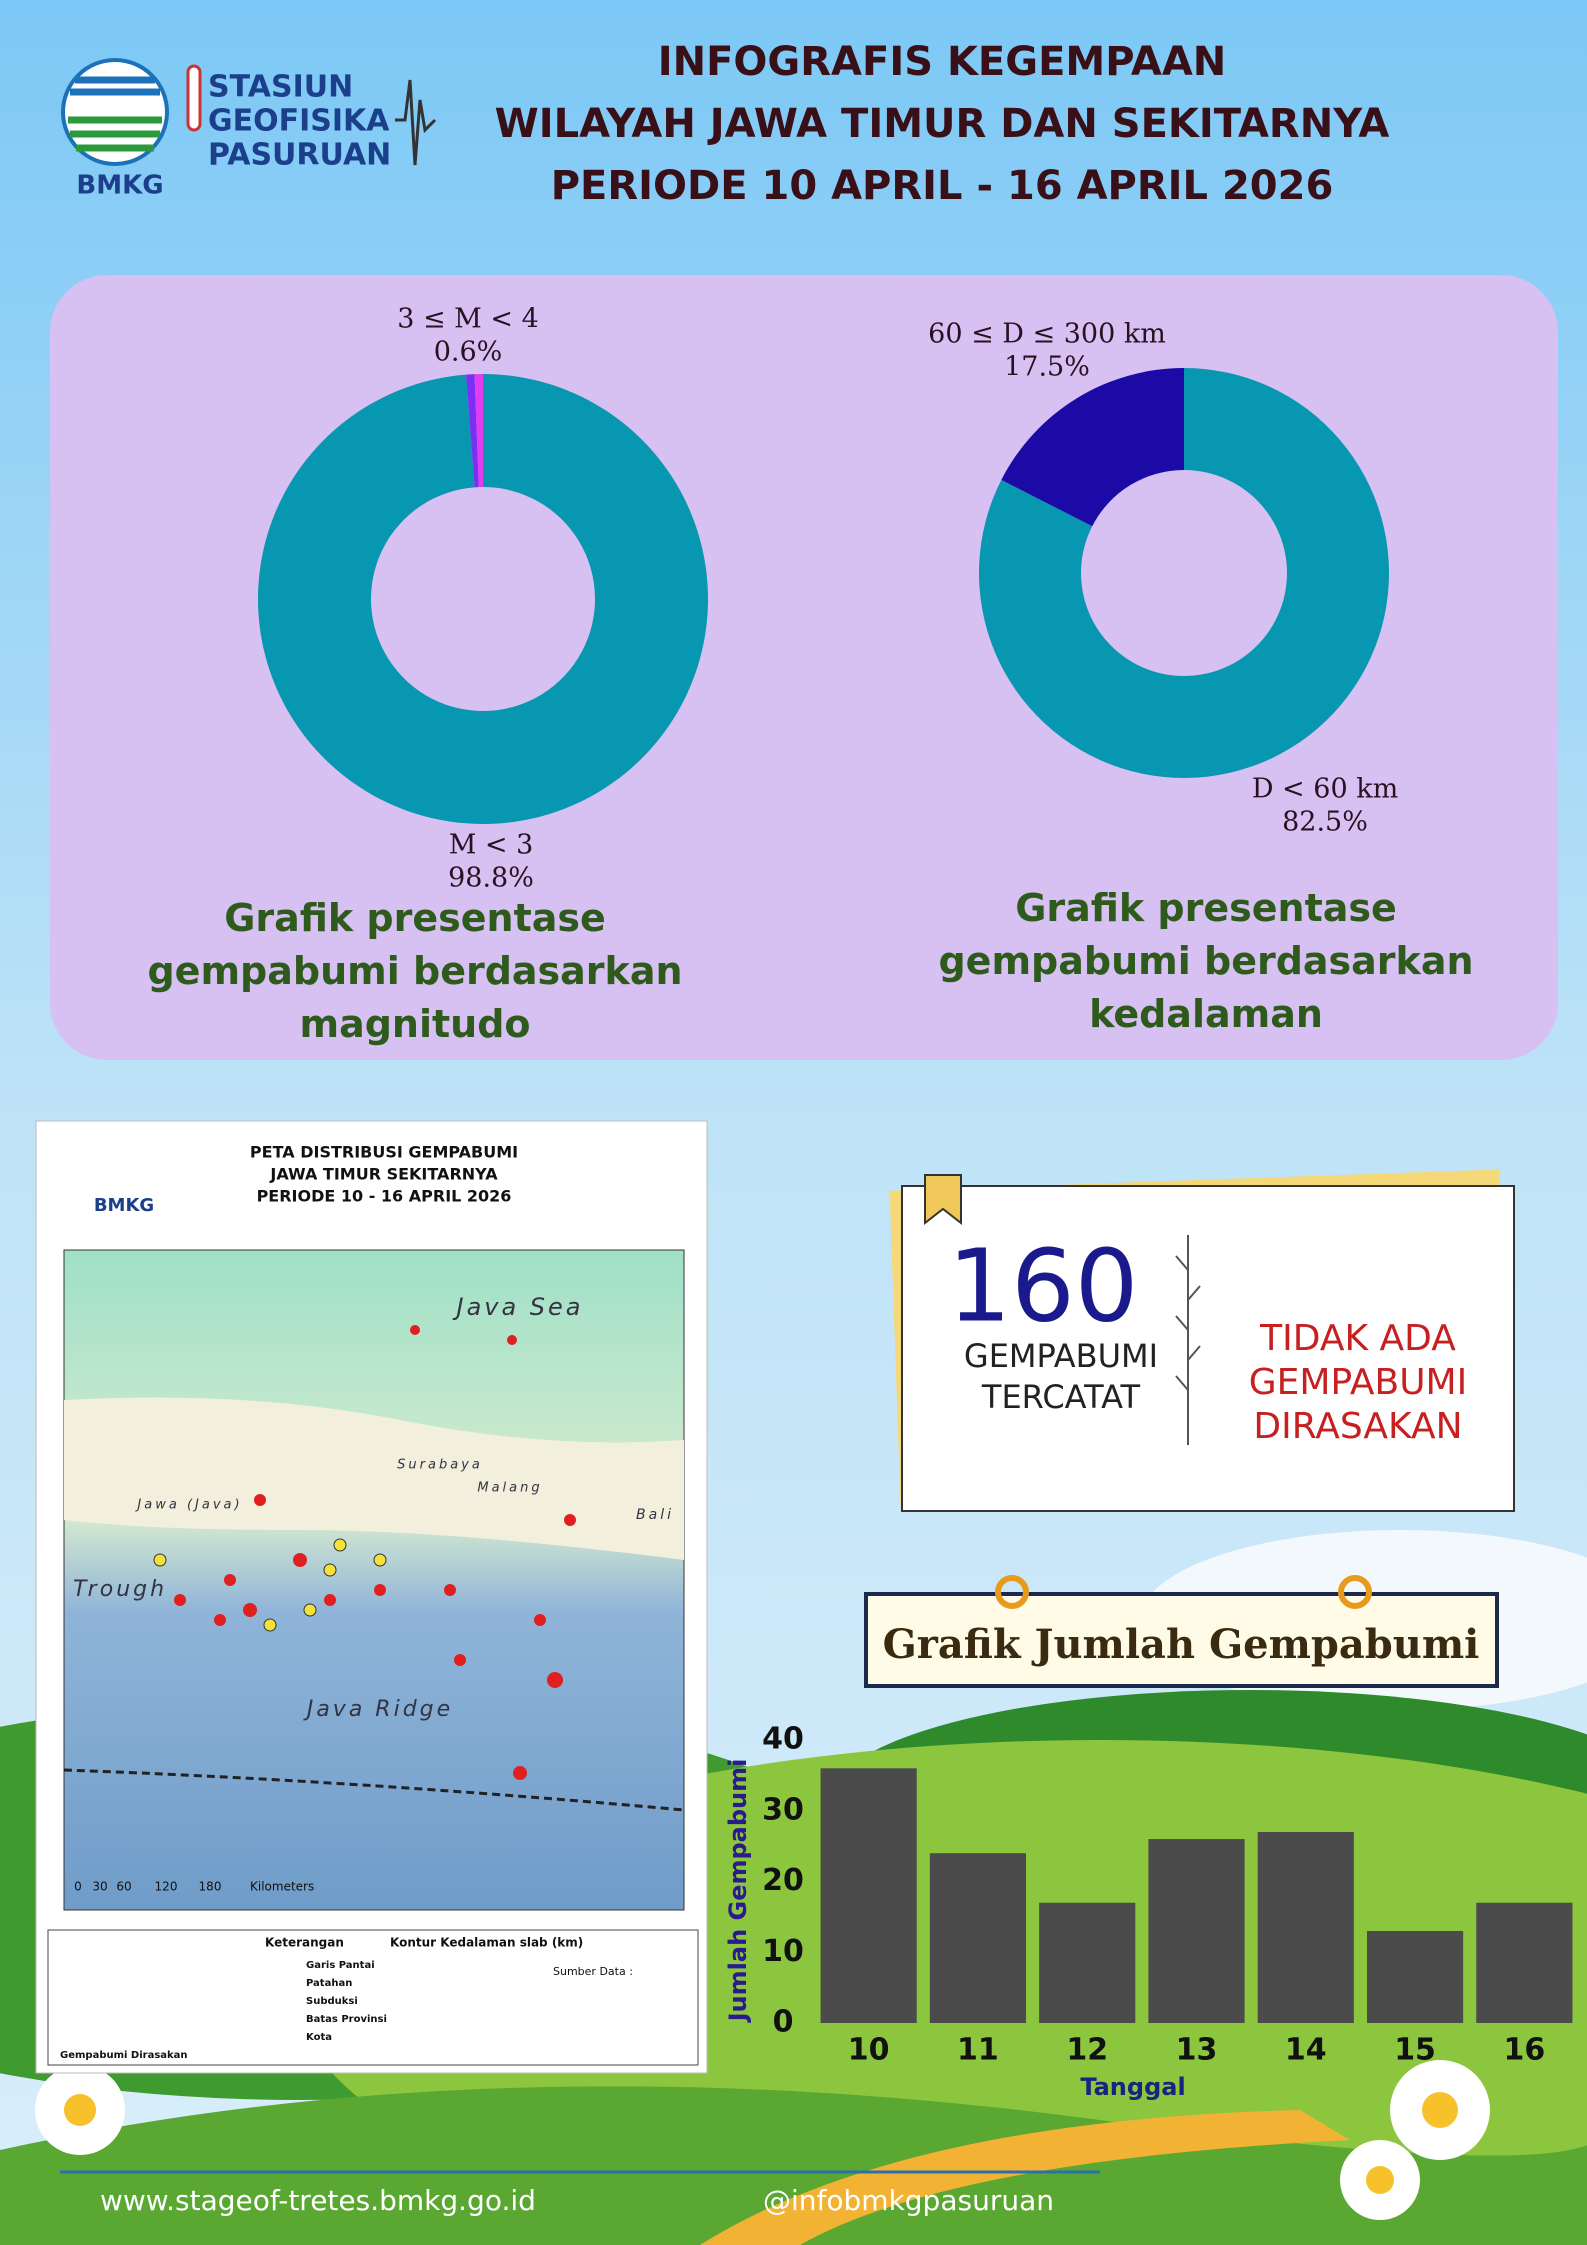  Describe the element at coordinates (517, 1307) in the screenshot. I see `map-place: Java Sea` at that location.